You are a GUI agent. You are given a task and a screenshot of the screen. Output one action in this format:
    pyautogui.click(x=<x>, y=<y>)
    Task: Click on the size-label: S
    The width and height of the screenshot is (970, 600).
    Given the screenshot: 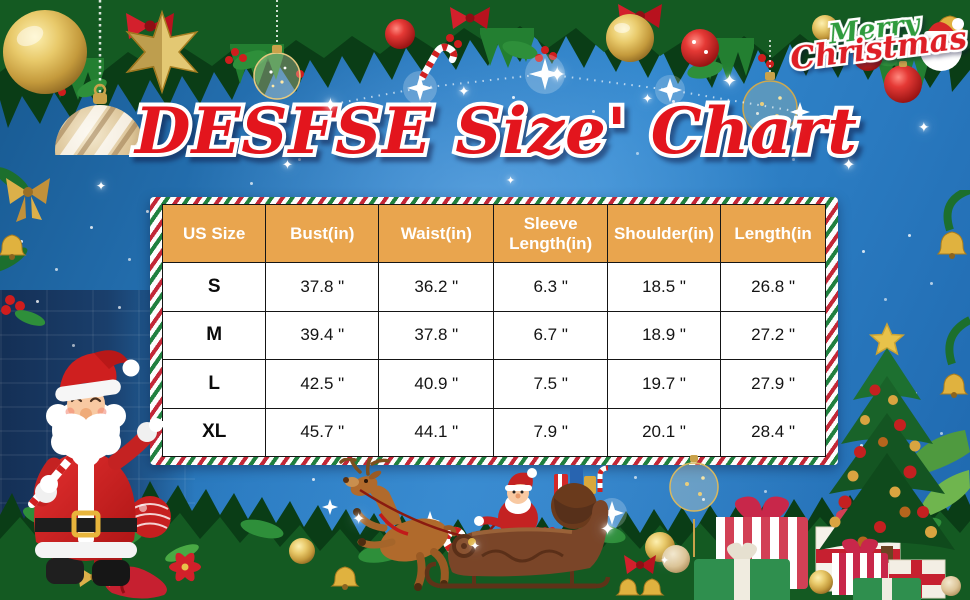 What is the action you would take?
    pyautogui.click(x=214, y=287)
    